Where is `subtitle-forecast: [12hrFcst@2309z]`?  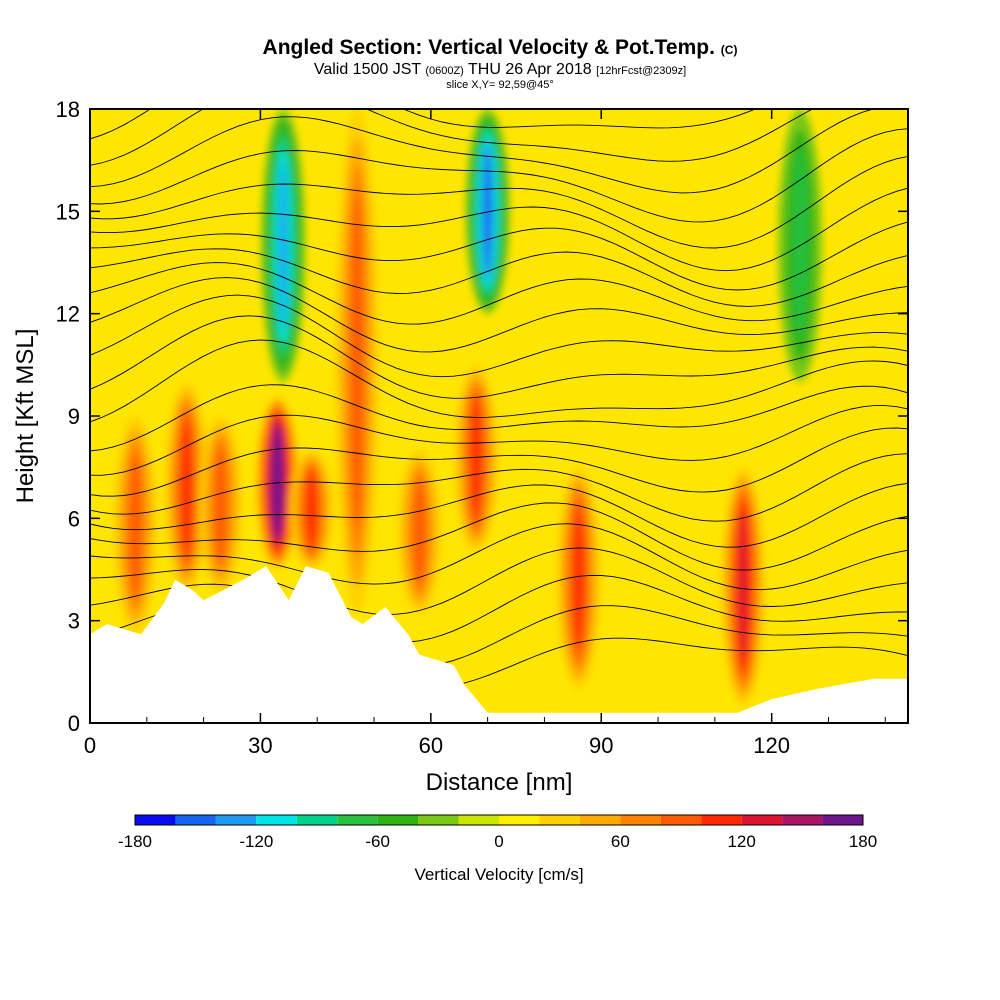 subtitle-forecast: [12hrFcst@2309z] is located at coordinates (641, 71).